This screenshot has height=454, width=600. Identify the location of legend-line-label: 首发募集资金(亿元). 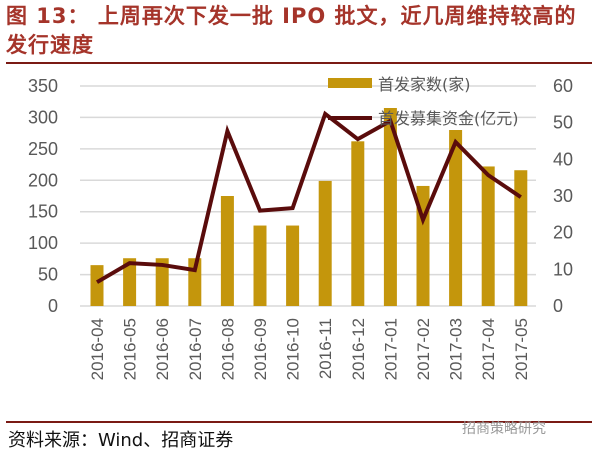
(448, 118).